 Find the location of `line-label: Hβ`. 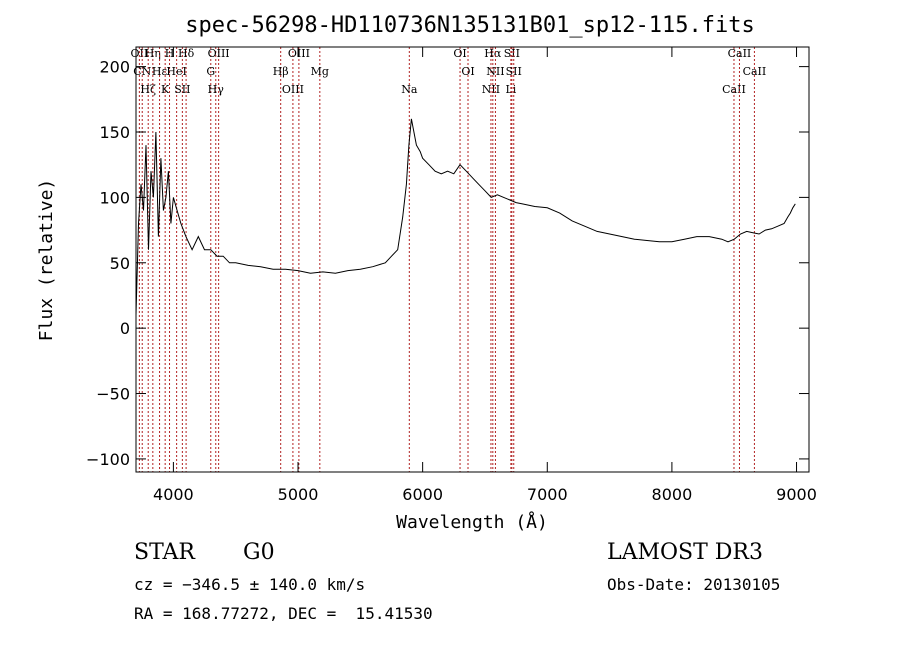

line-label: Hβ is located at coordinates (281, 71).